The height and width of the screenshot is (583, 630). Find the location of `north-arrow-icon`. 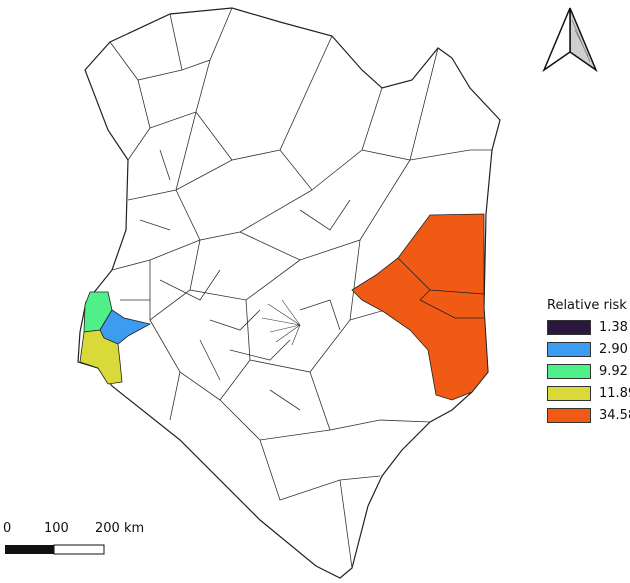

north-arrow-icon is located at coordinates (570, 40).